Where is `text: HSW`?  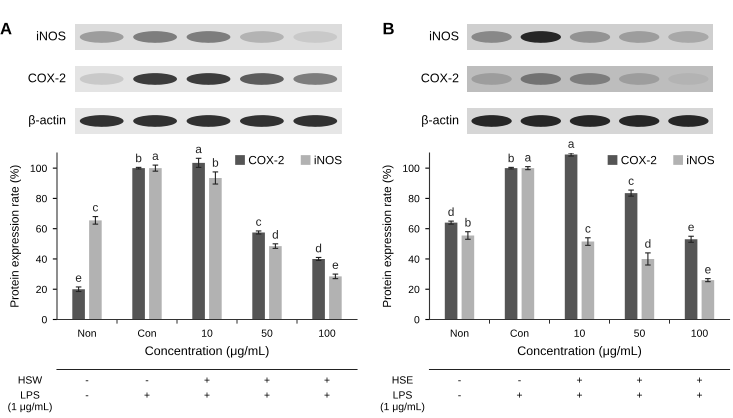
text: HSW is located at coordinates (30, 380).